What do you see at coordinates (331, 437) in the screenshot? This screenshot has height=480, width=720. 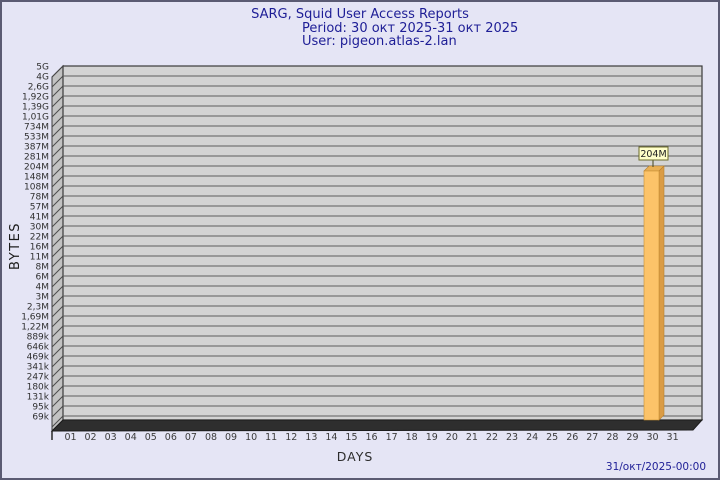 I see `x-tick-label: 14` at bounding box center [331, 437].